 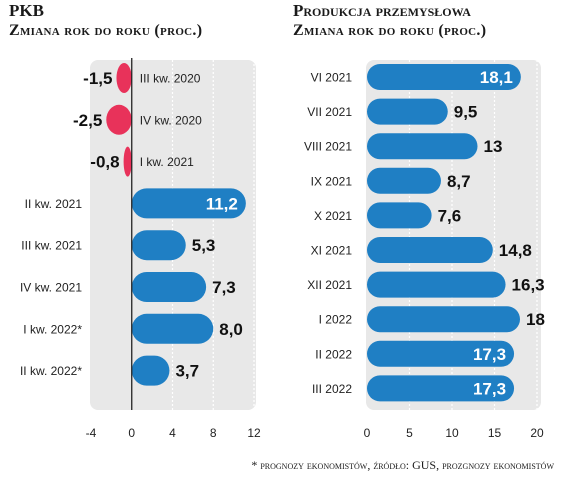 What do you see at coordinates (51, 288) in the screenshot?
I see `pkb-category-label: IV kw. 2021` at bounding box center [51, 288].